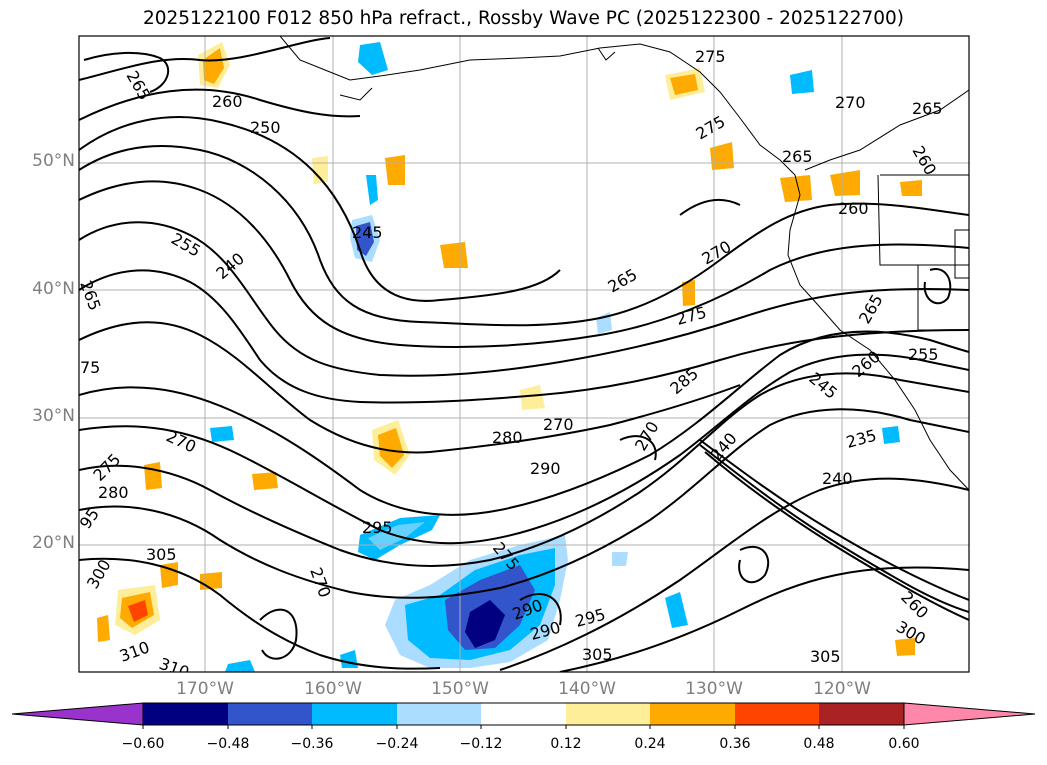 This screenshot has height=765, width=1047. I want to click on lon-label-150w: 150°W, so click(460, 689).